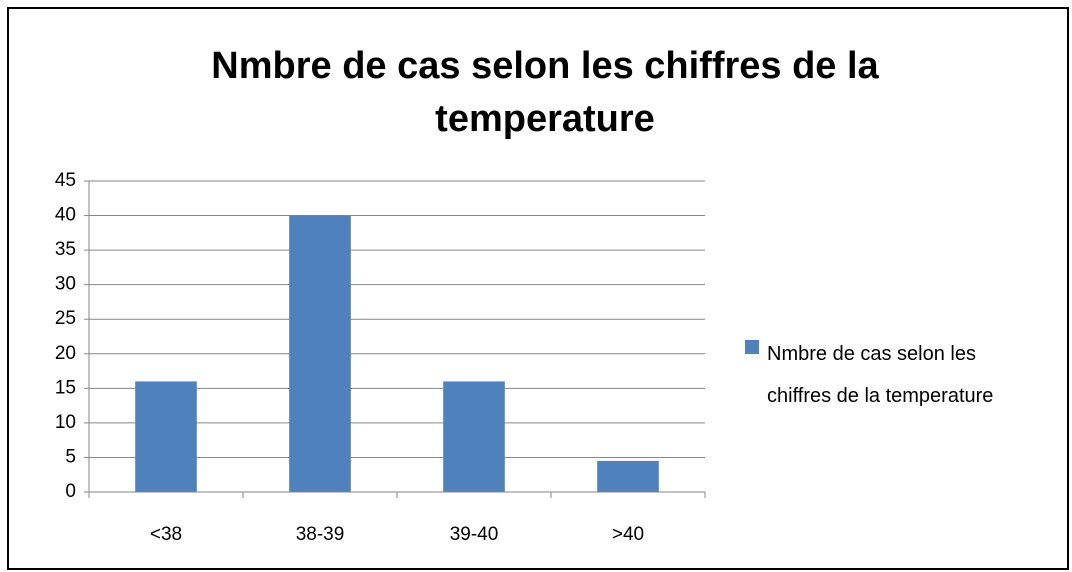  What do you see at coordinates (70, 456) in the screenshot?
I see `y-tick-label: 5` at bounding box center [70, 456].